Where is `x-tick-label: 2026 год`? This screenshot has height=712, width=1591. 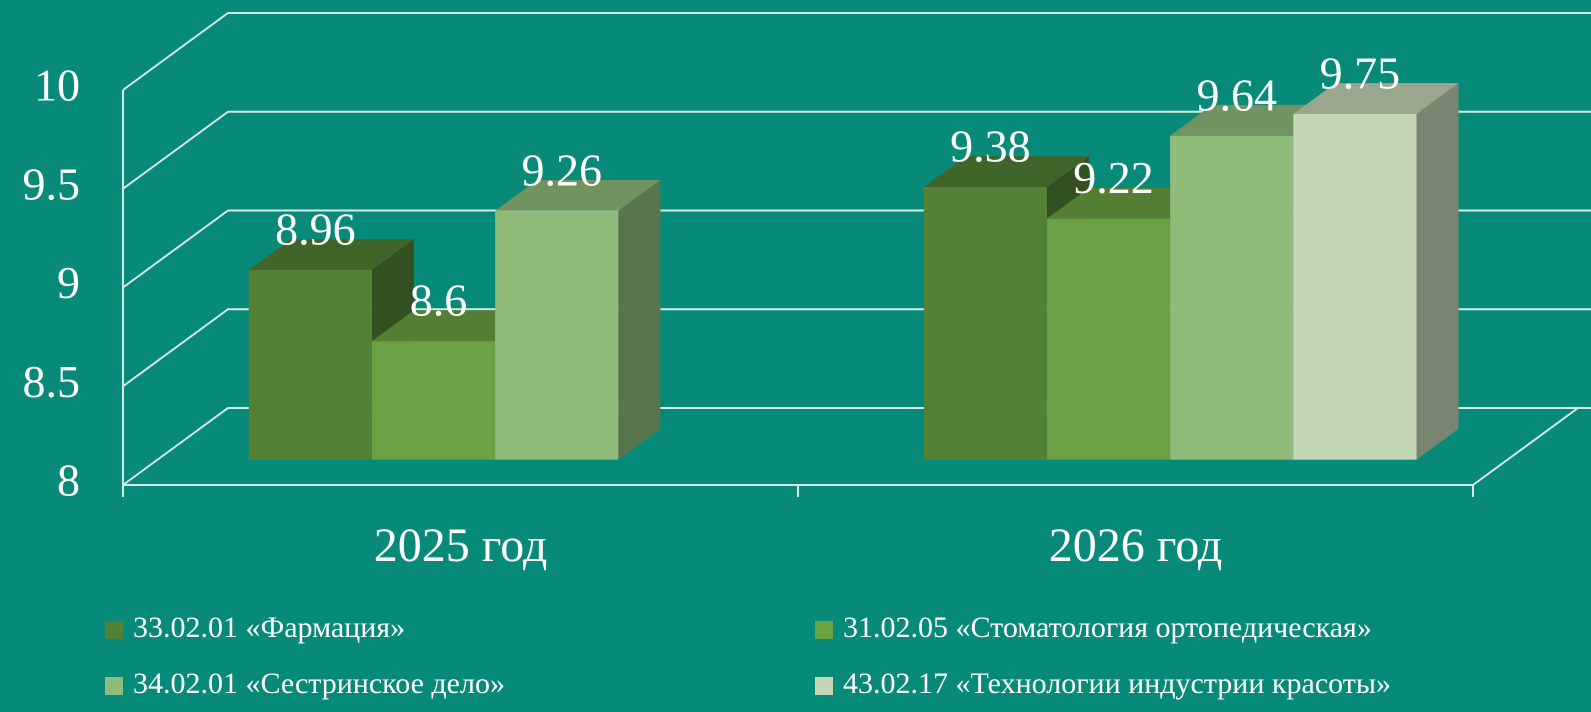
x-tick-label: 2026 год is located at coordinates (1136, 545).